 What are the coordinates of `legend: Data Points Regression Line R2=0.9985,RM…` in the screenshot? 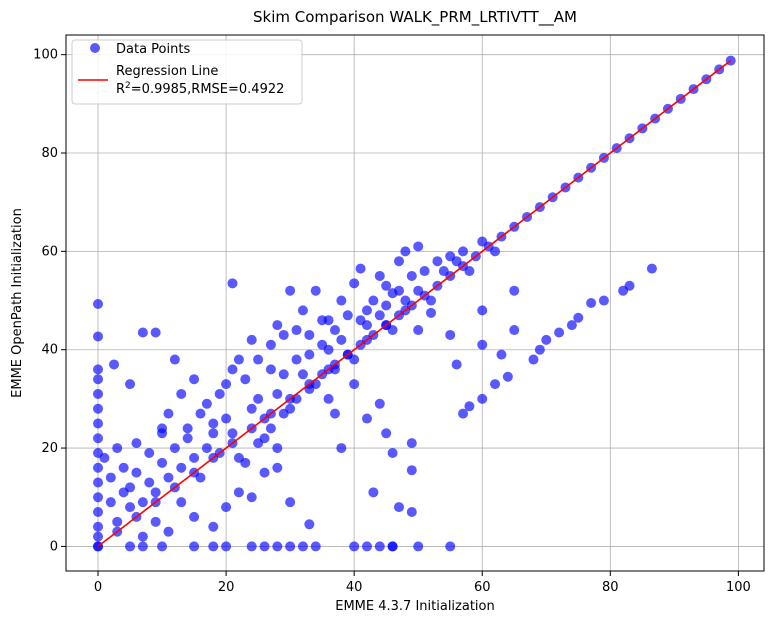 It's located at (187, 72).